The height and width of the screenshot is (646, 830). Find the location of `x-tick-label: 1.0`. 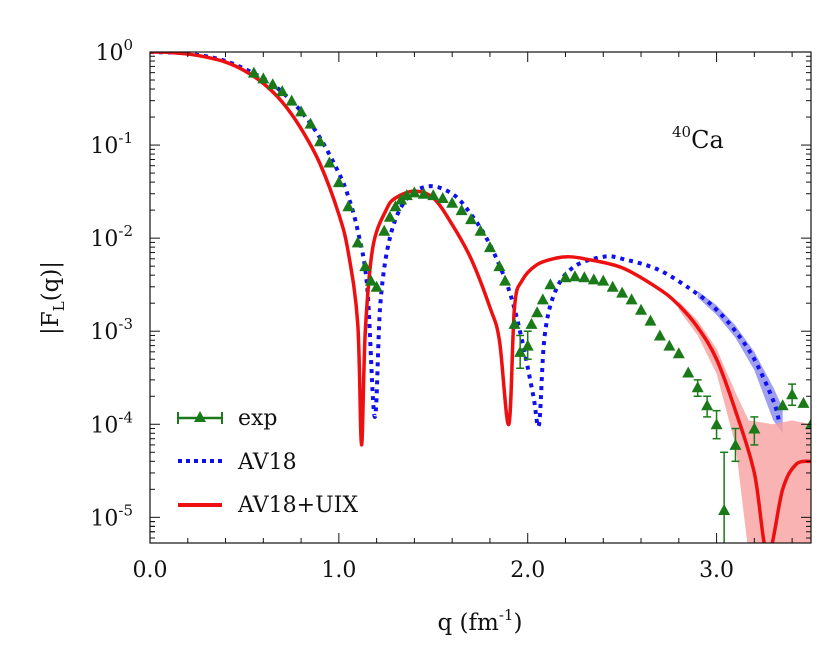

x-tick-label: 1.0 is located at coordinates (338, 570).